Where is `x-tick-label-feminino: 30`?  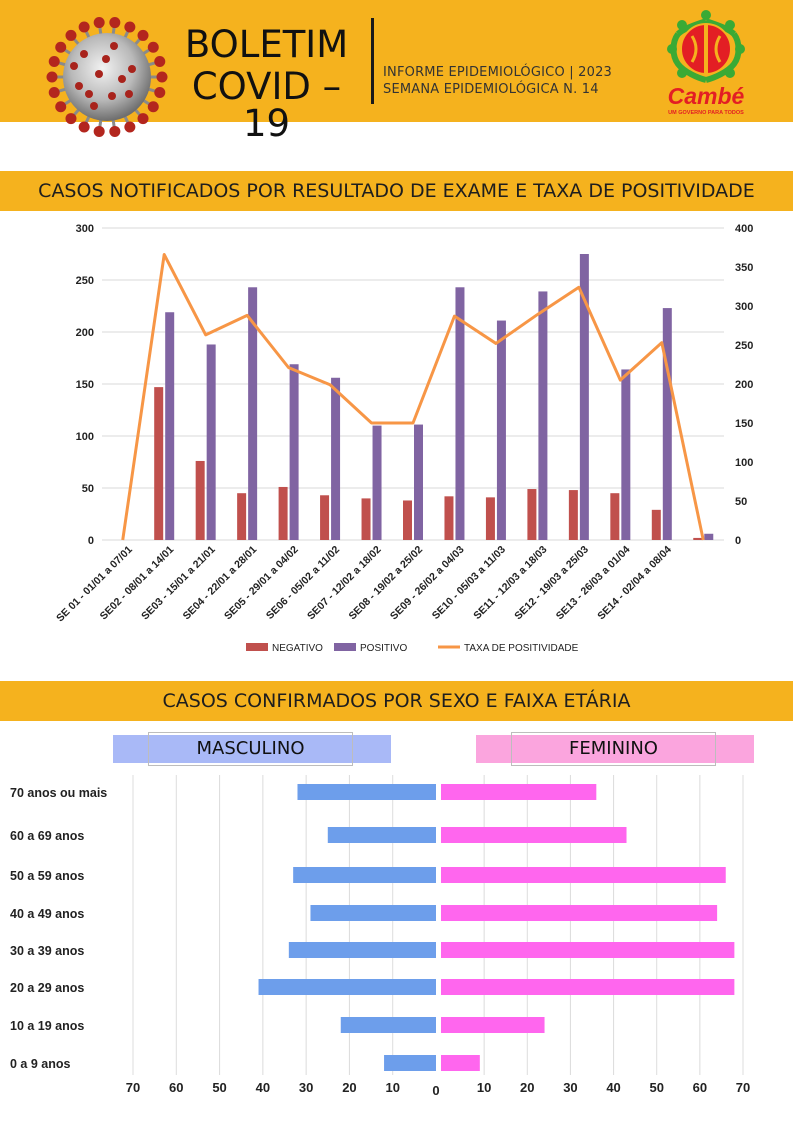 x-tick-label-feminino: 30 is located at coordinates (570, 1087).